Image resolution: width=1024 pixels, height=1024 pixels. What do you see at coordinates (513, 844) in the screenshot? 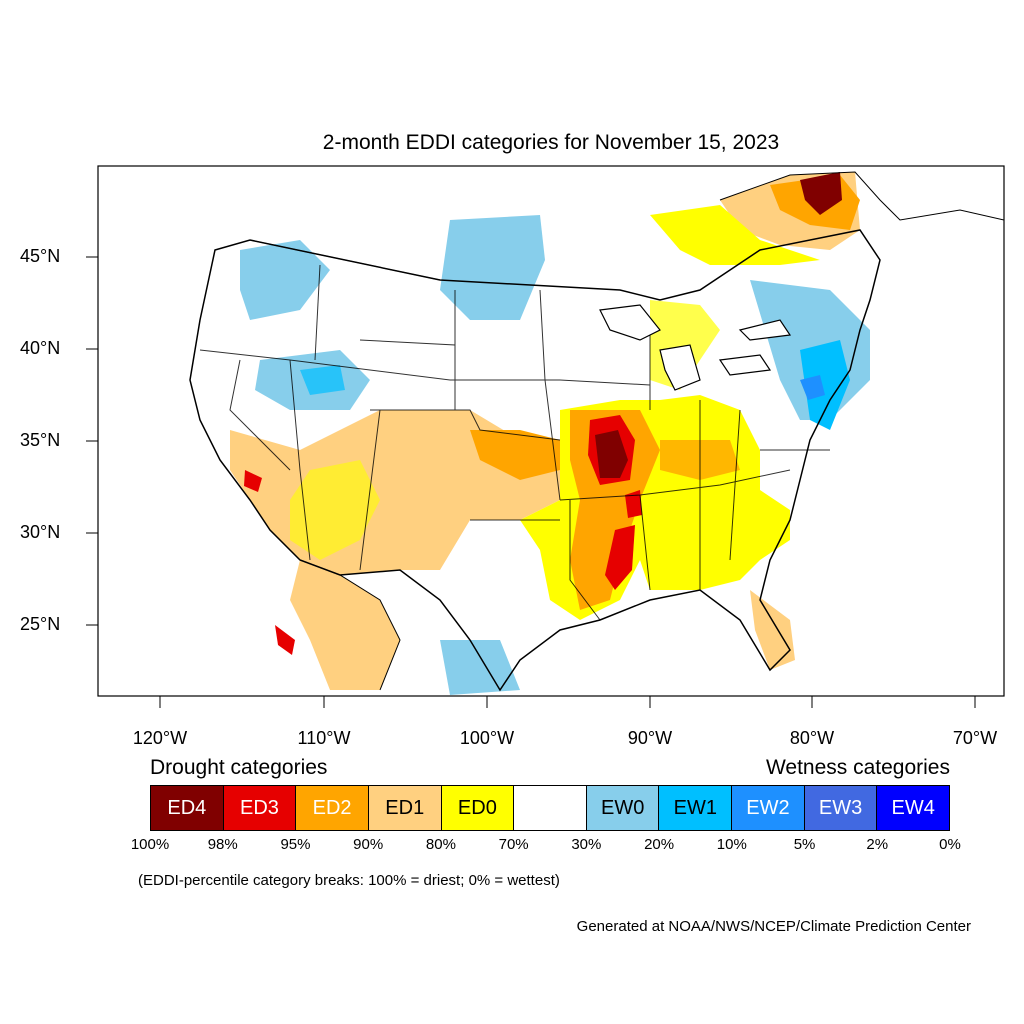
I see `percentile-label: 70%` at bounding box center [513, 844].